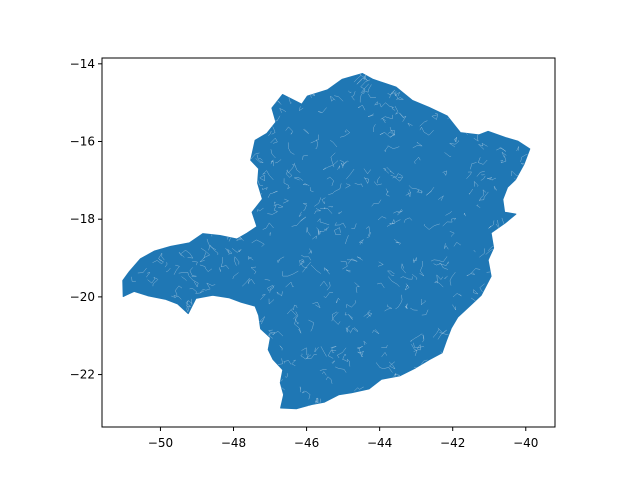 Image resolution: width=640 pixels, height=480 pixels. I want to click on y-tick-label: −22, so click(82, 375).